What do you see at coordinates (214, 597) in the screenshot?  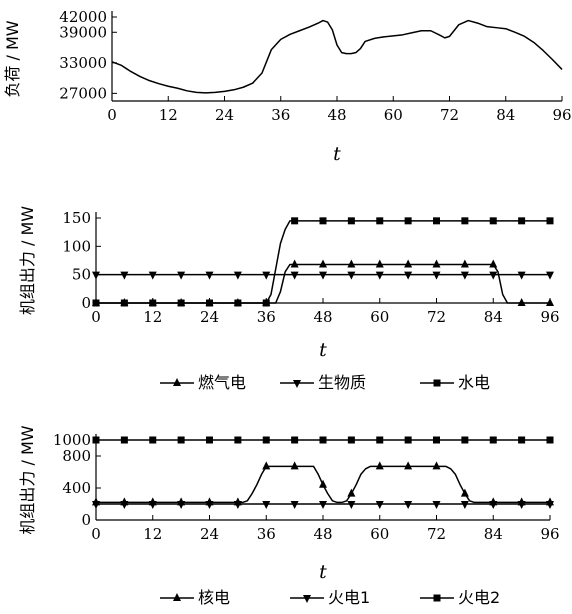 I see `legend-label: 核电` at bounding box center [214, 597].